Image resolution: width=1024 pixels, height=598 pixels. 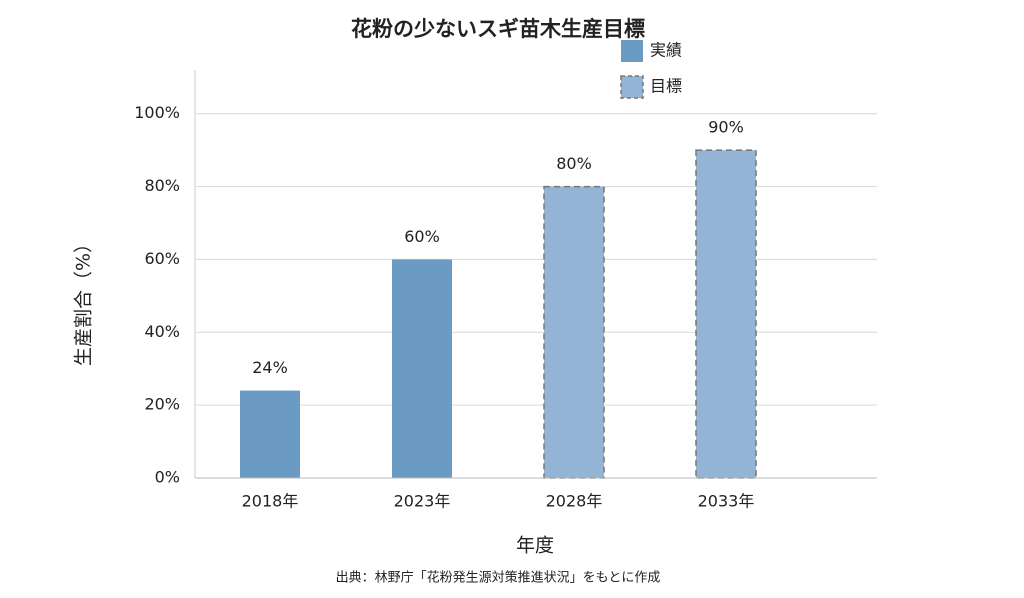 I want to click on x-tick-label: 2018年, so click(x=270, y=501).